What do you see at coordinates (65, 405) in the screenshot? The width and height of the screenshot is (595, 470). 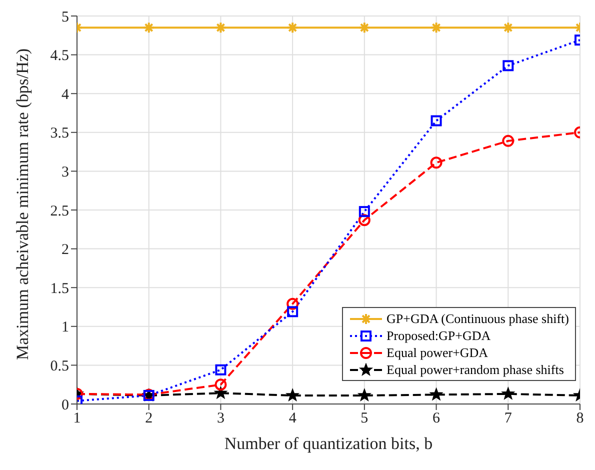 I see `y-tick-label: 0` at bounding box center [65, 405].